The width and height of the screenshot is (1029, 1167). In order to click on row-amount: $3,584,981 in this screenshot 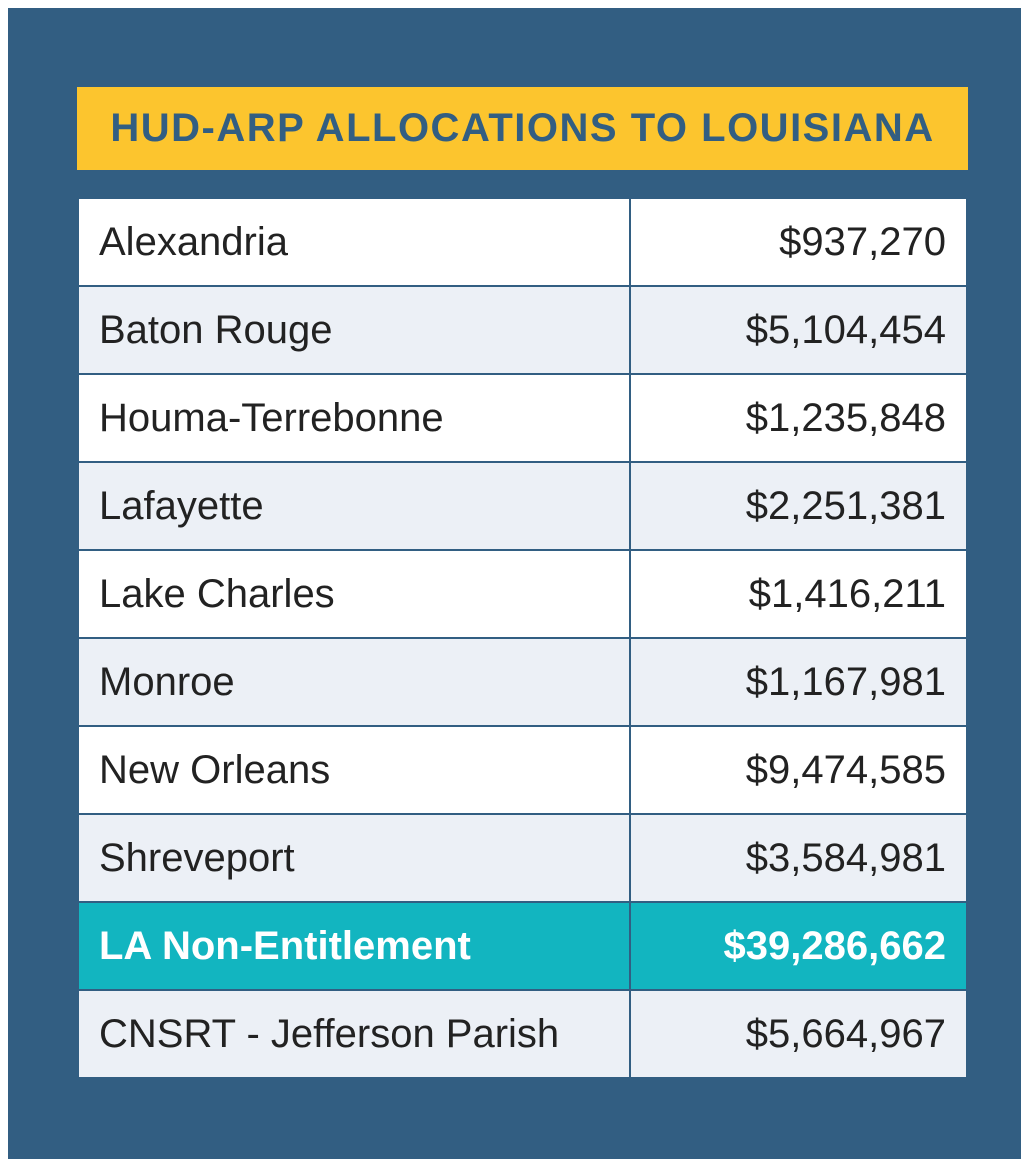, I will do `click(798, 858)`.